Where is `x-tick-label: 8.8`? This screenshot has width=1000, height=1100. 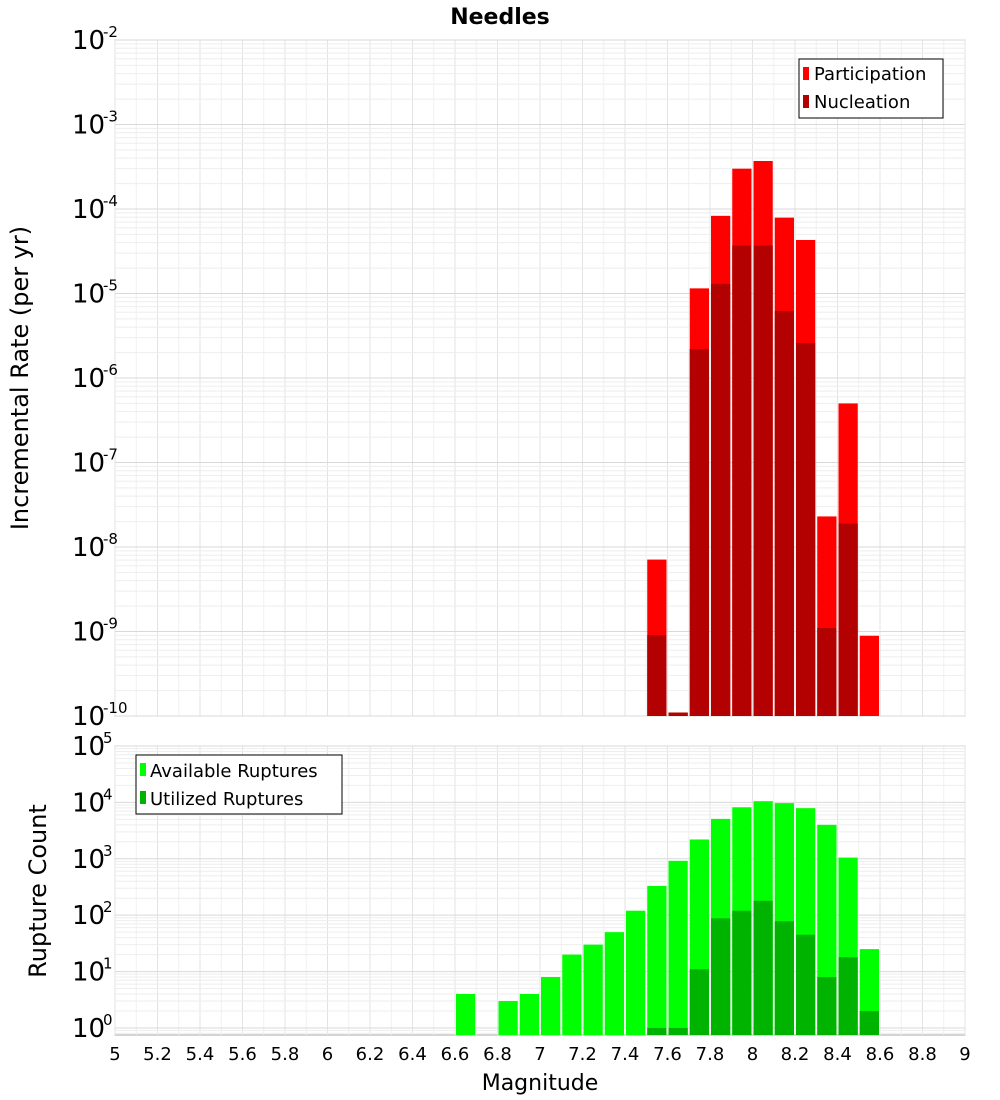 x-tick-label: 8.8 is located at coordinates (922, 1054).